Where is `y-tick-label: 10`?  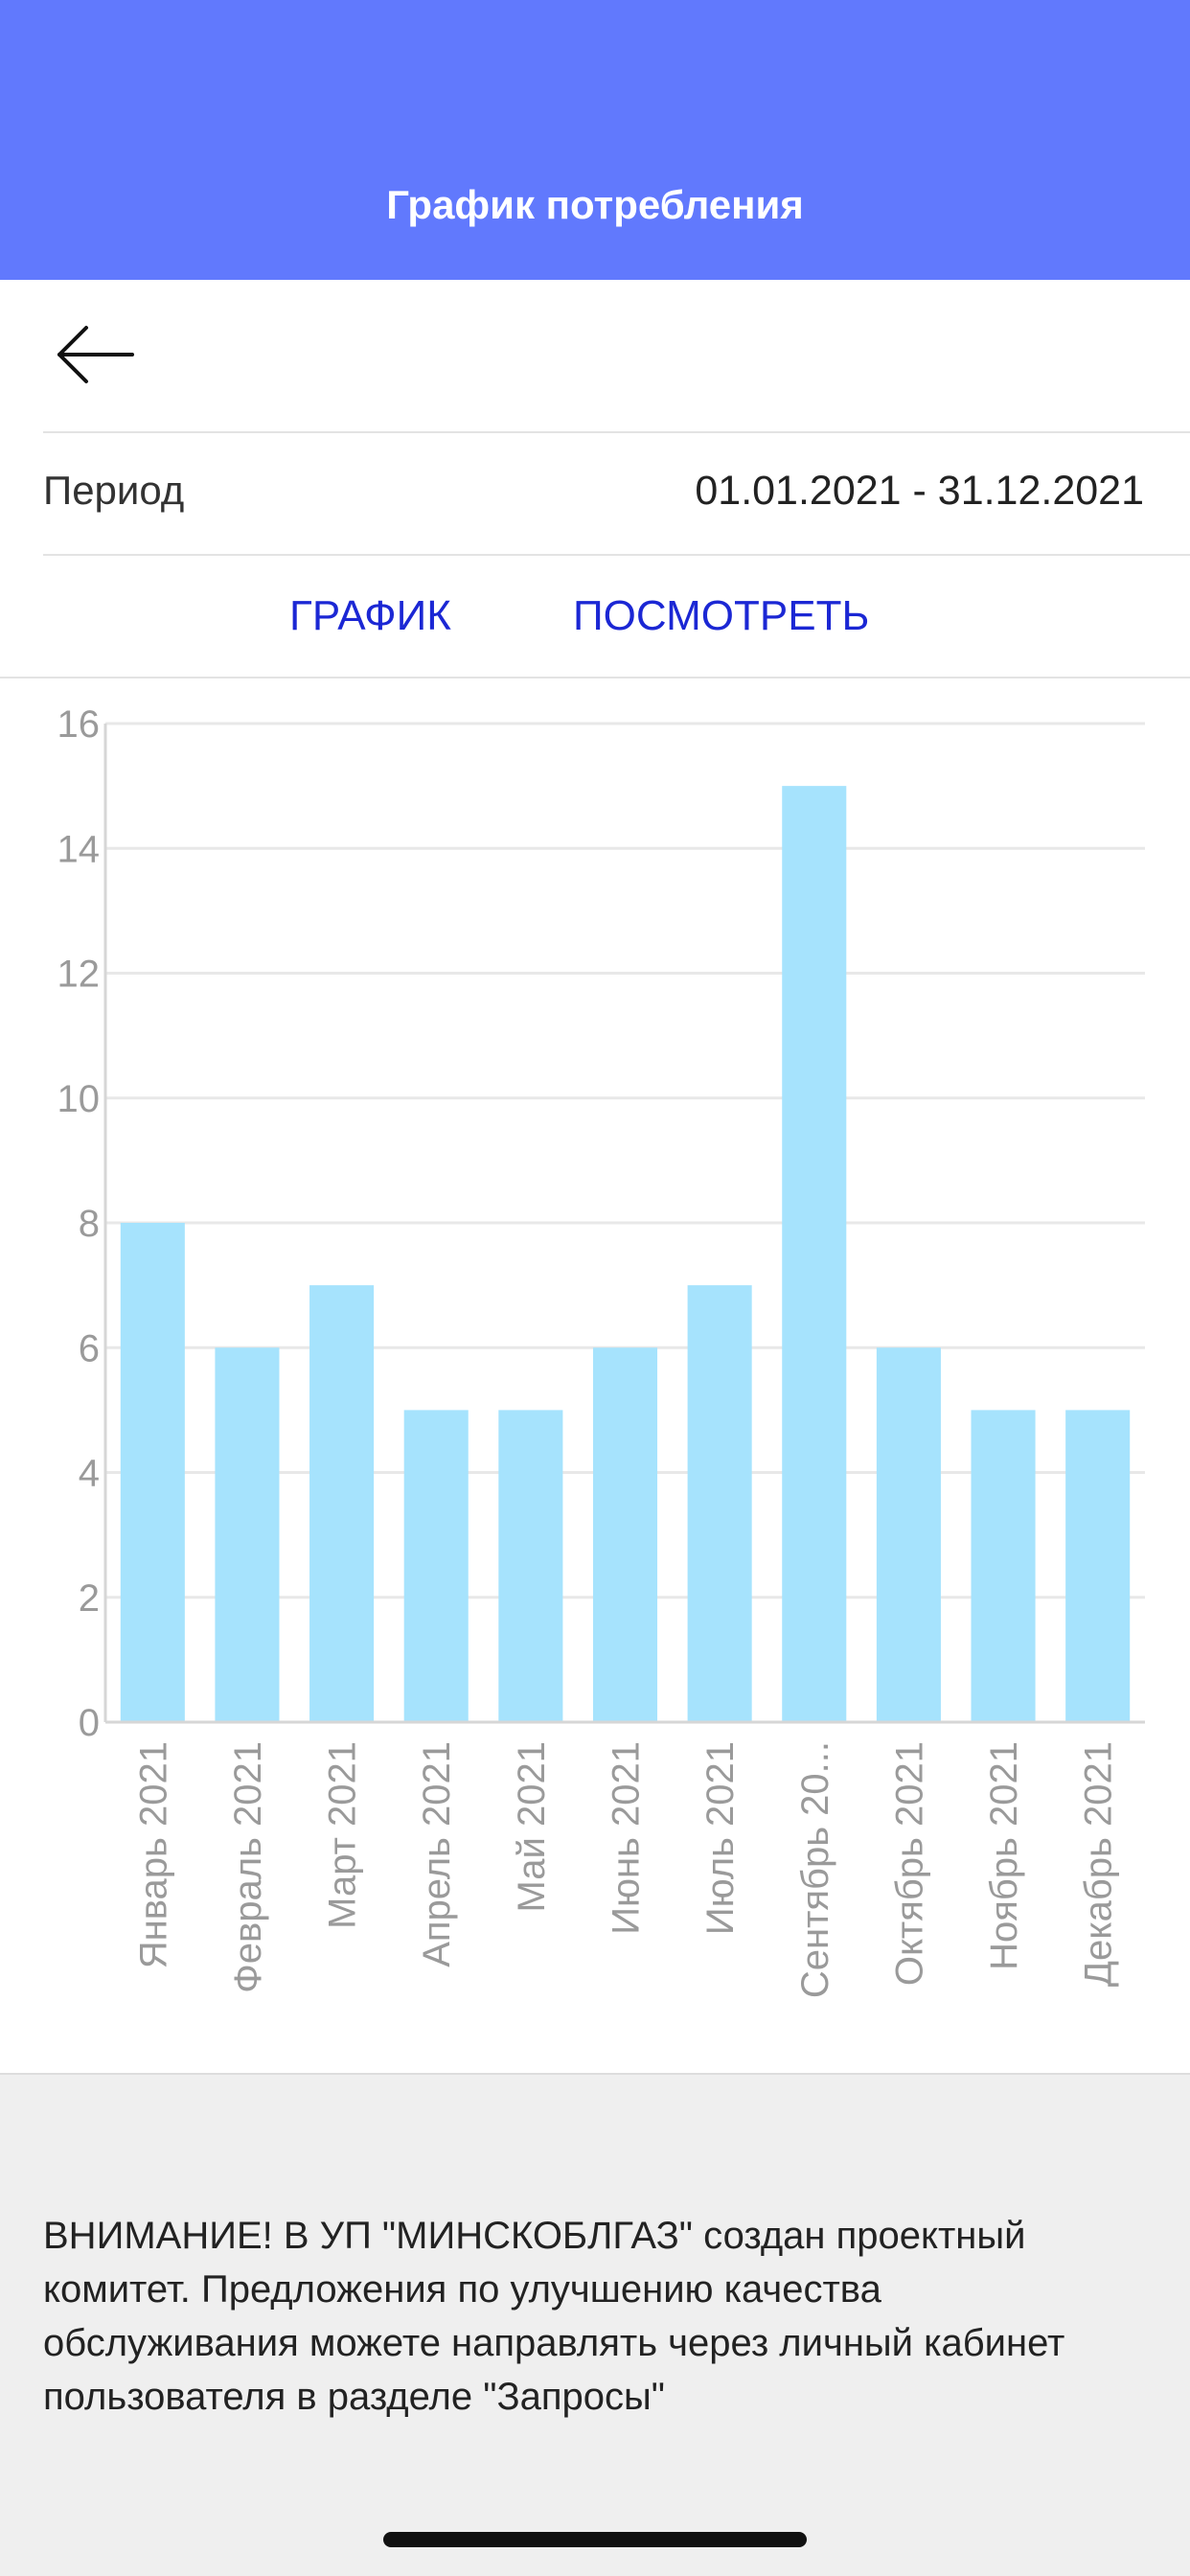 y-tick-label: 10 is located at coordinates (79, 1099).